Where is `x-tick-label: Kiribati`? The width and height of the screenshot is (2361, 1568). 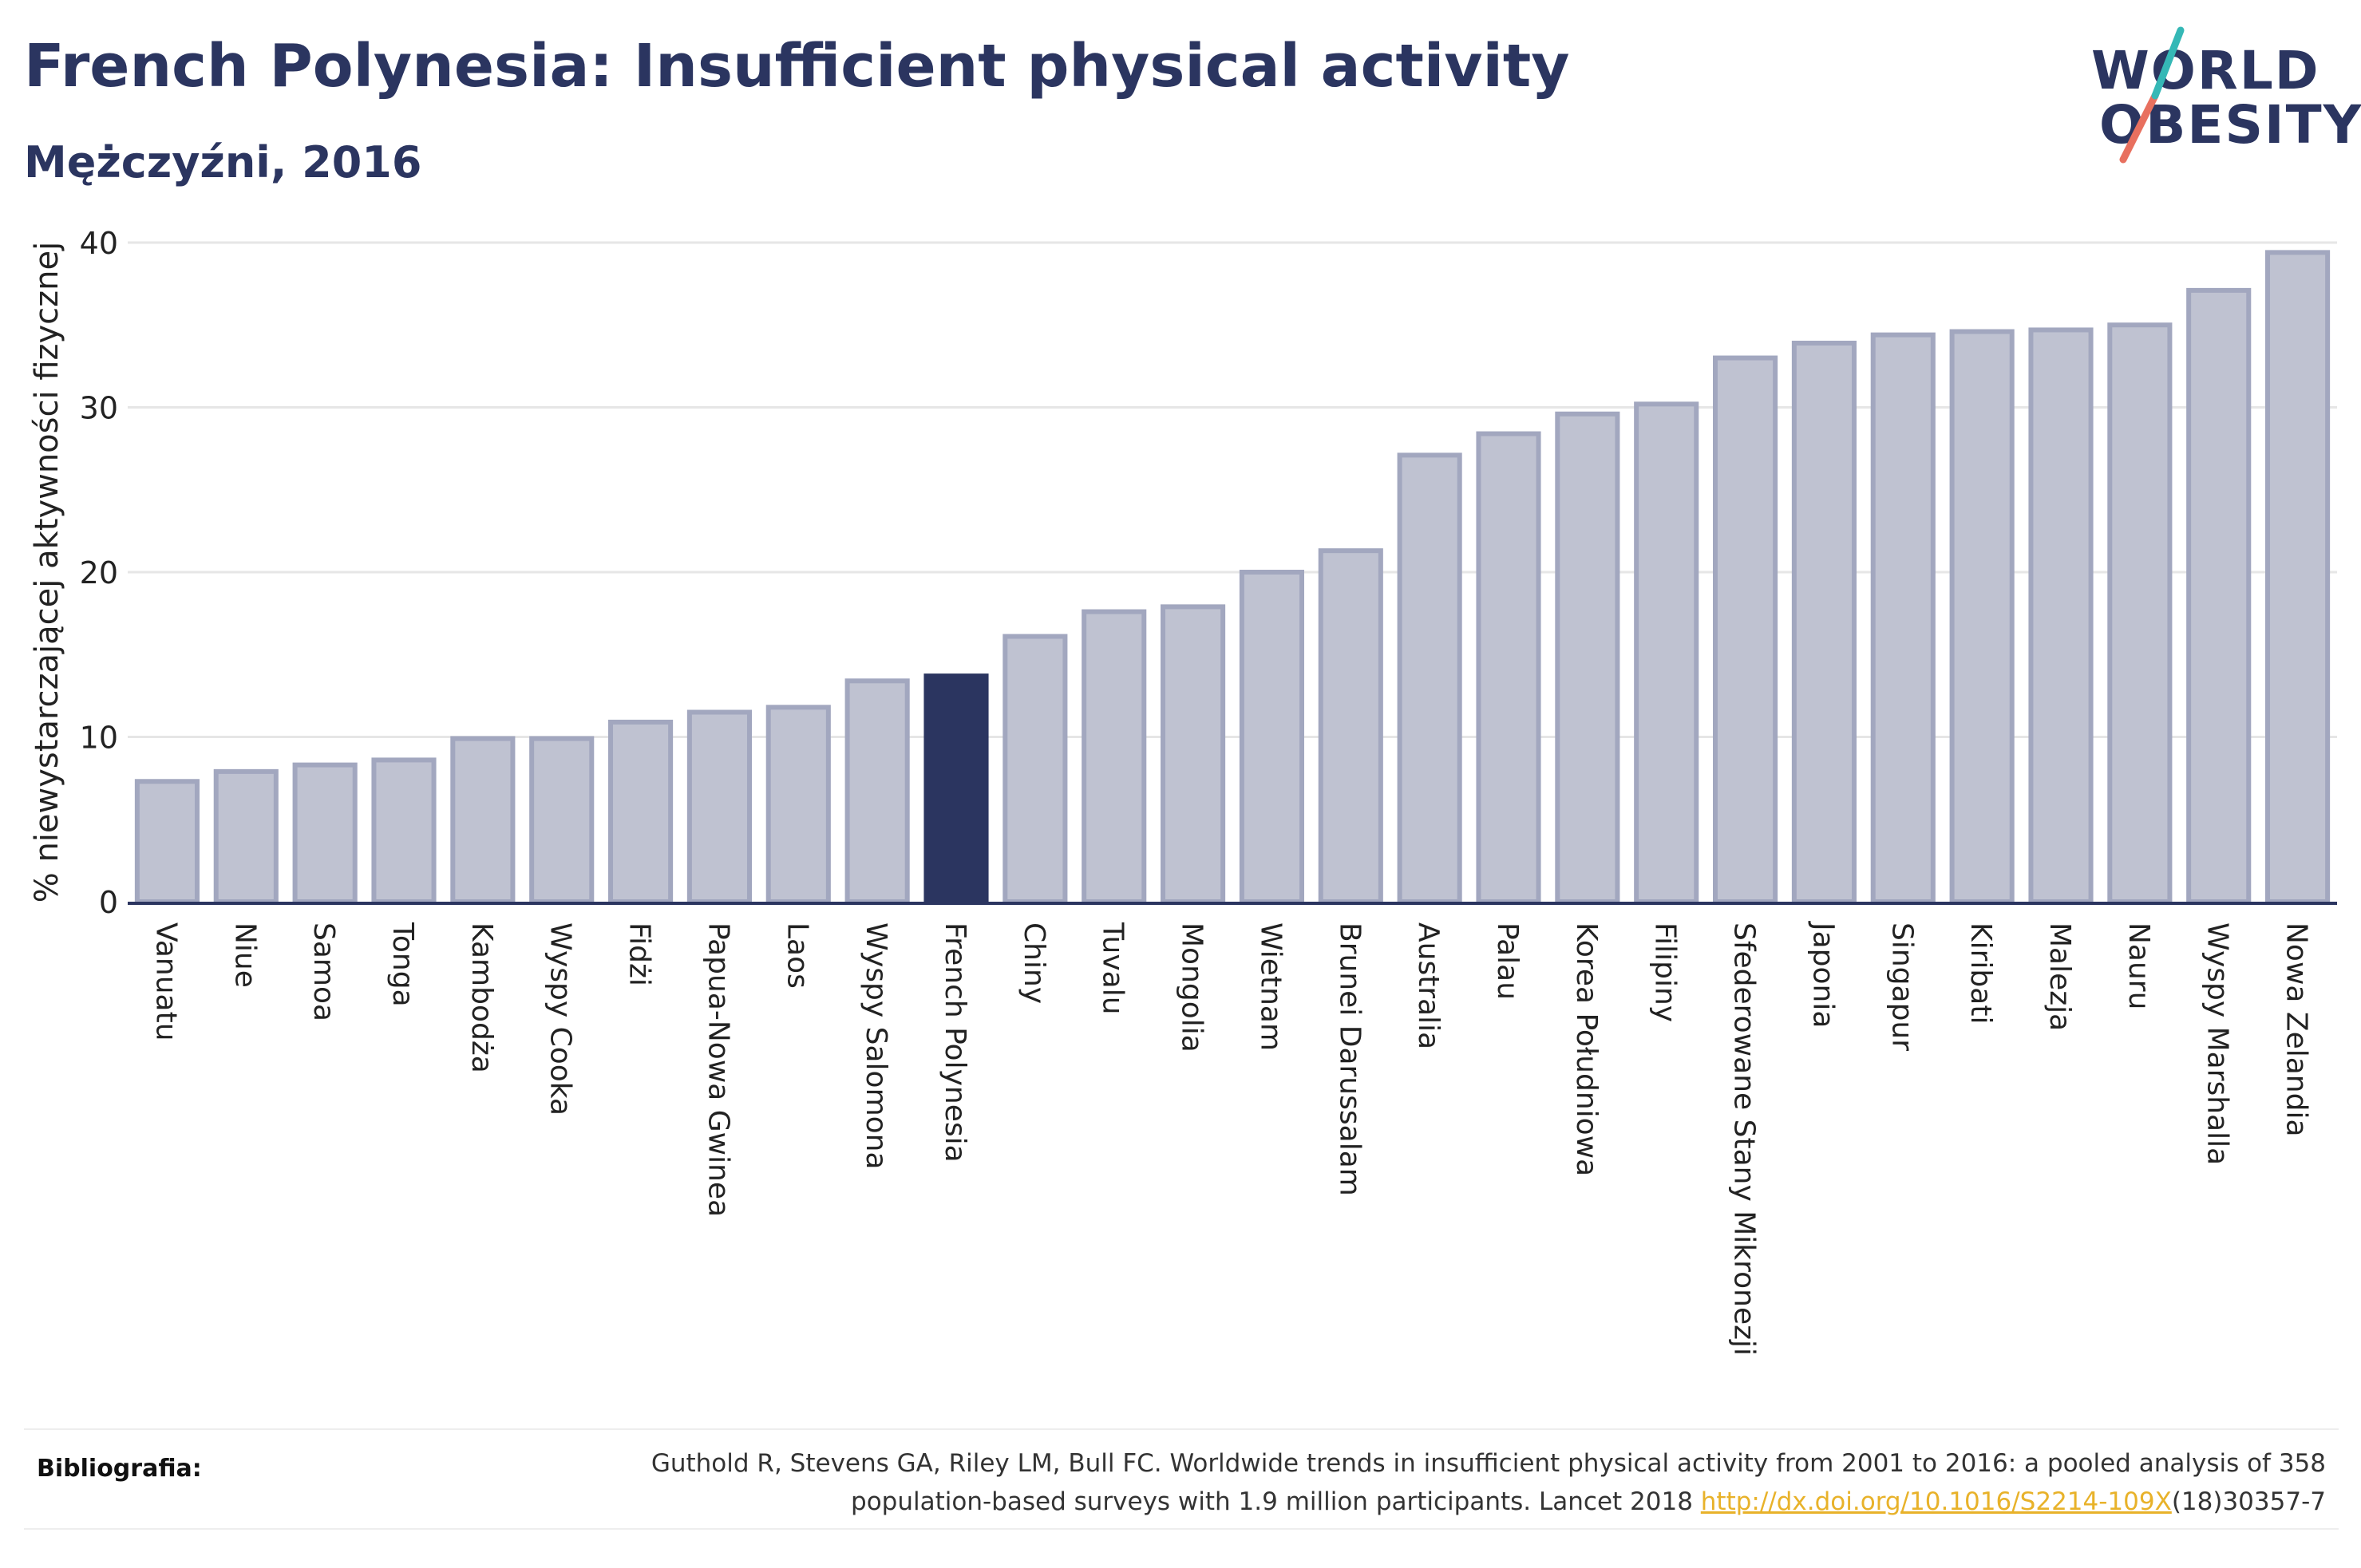
x-tick-label: Kiribati is located at coordinates (1980, 973).